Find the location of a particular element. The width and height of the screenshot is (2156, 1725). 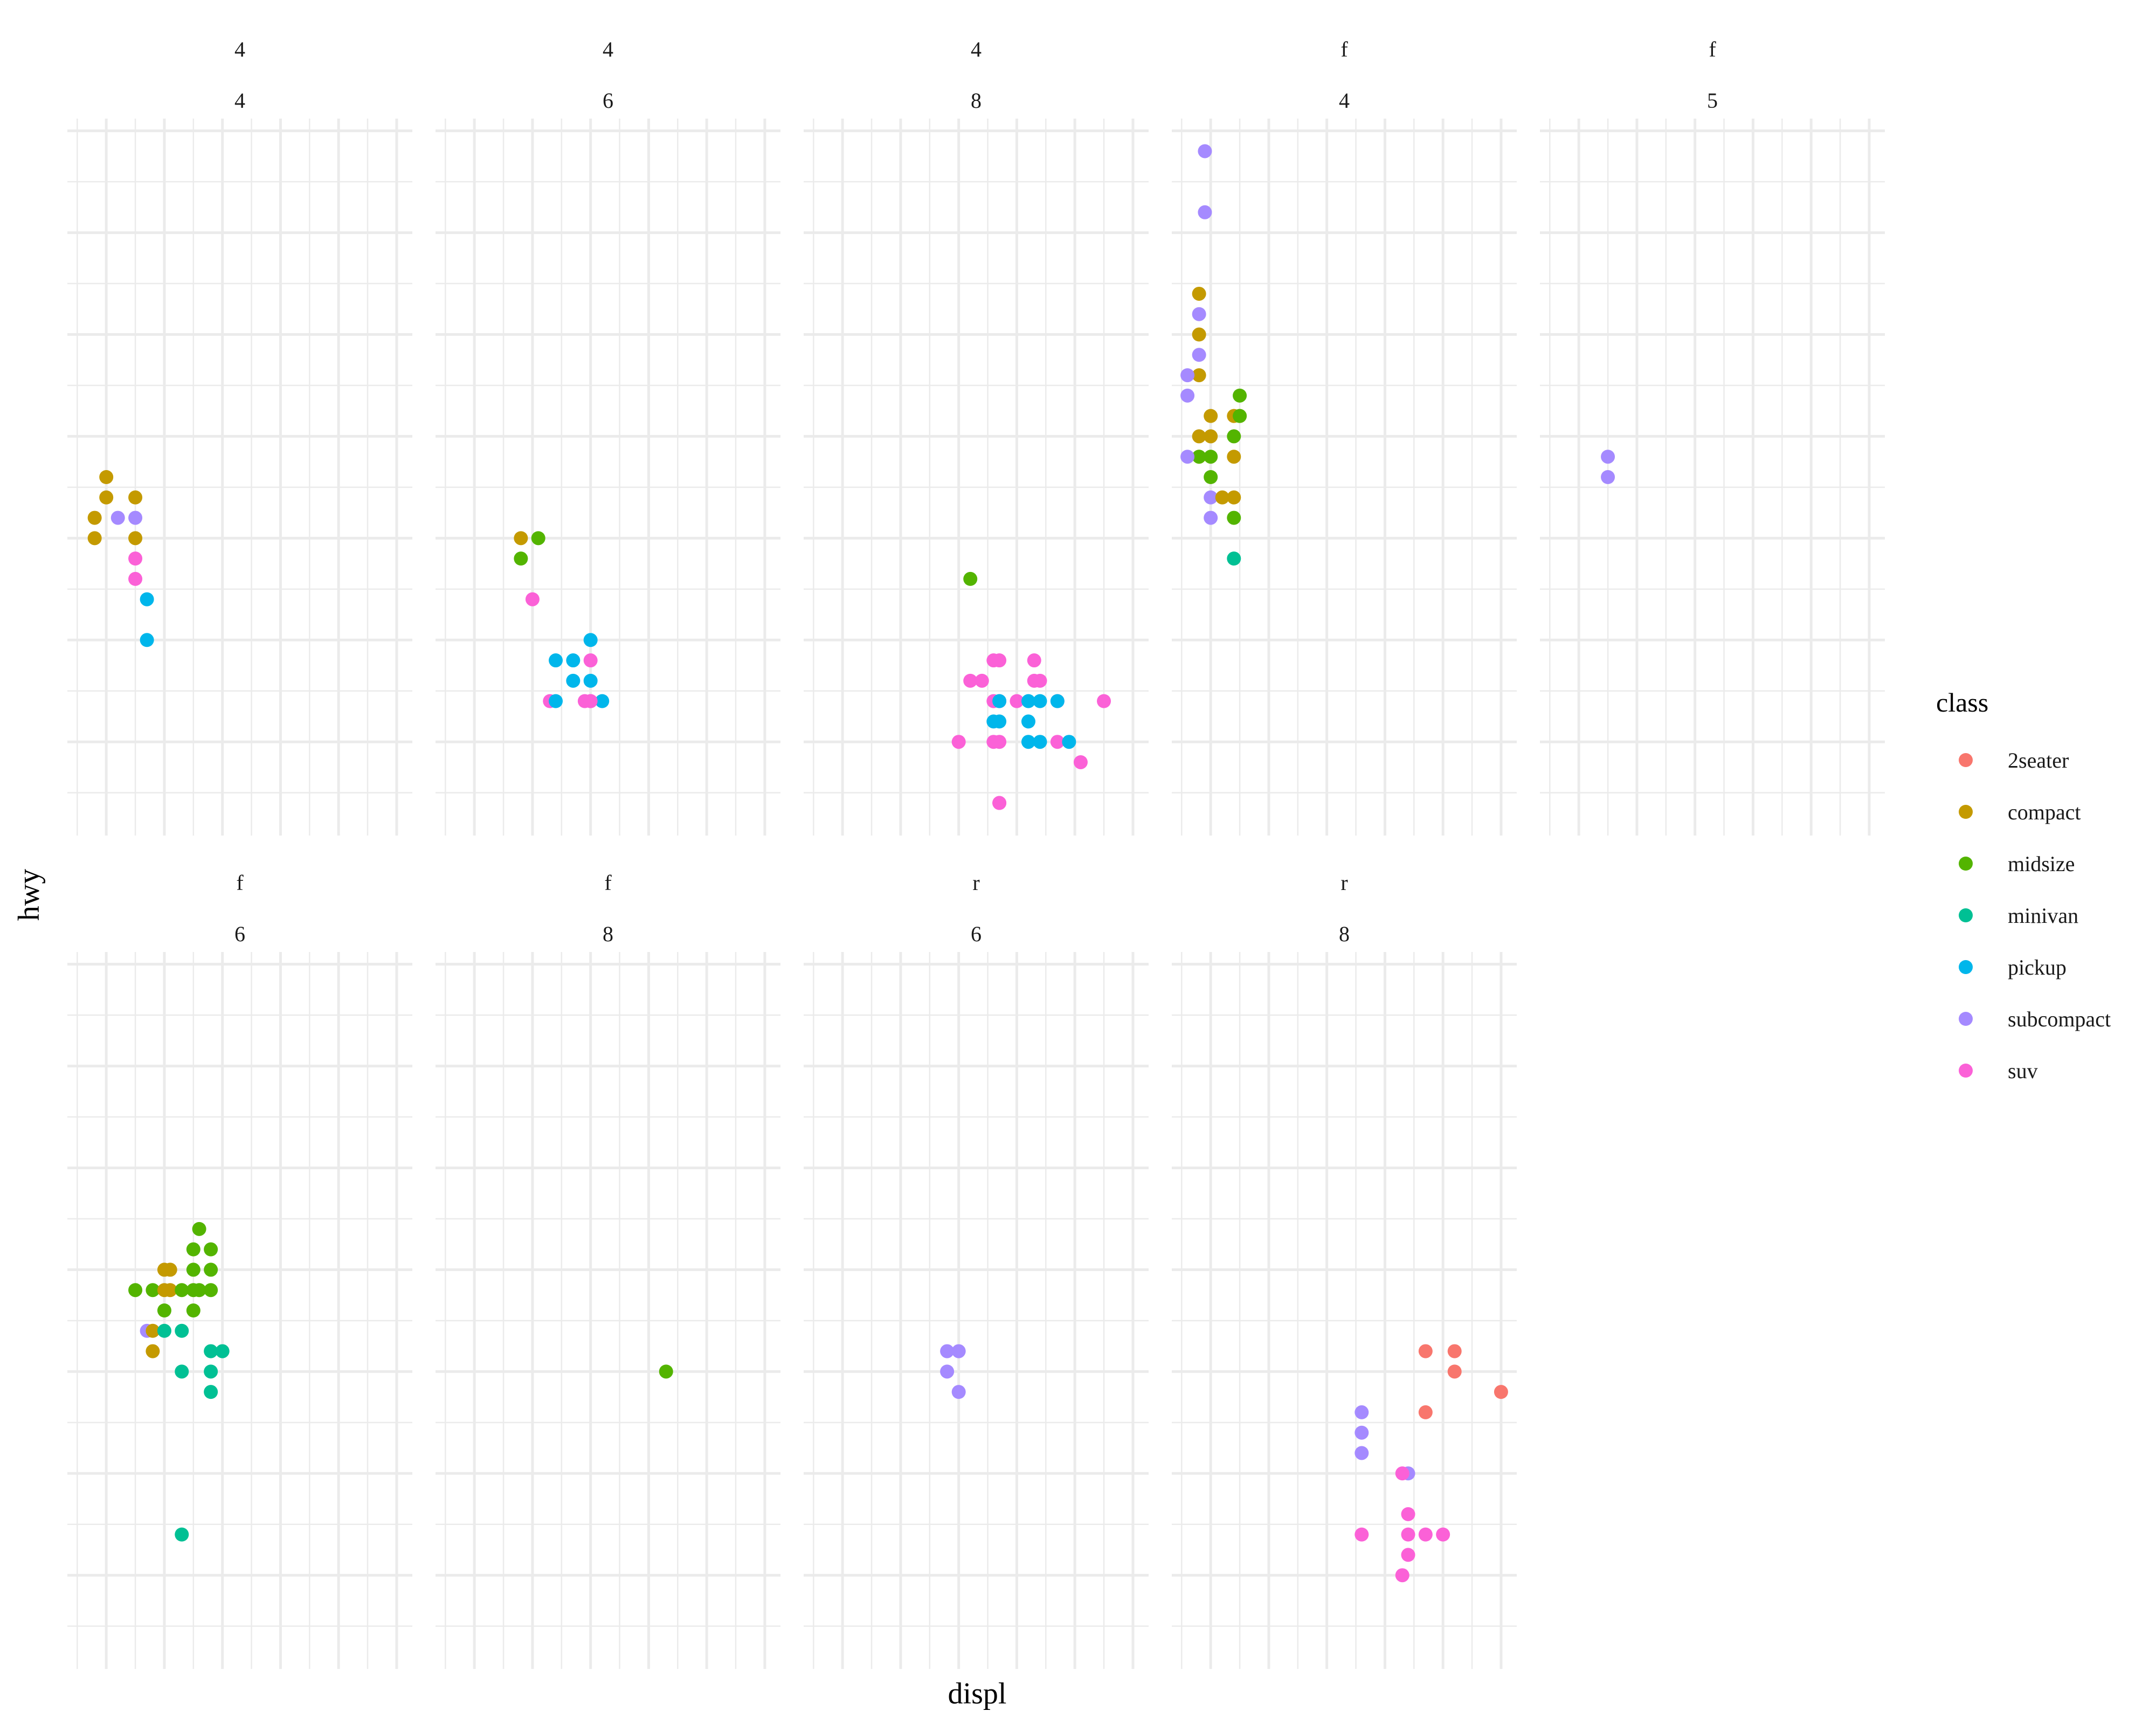

facet-panel: r6 is located at coordinates (976, 1270).